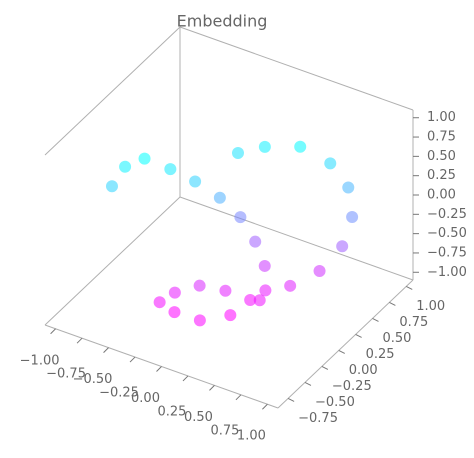 The image size is (474, 458). I want to click on y-tick-label: 0.25, so click(380, 354).